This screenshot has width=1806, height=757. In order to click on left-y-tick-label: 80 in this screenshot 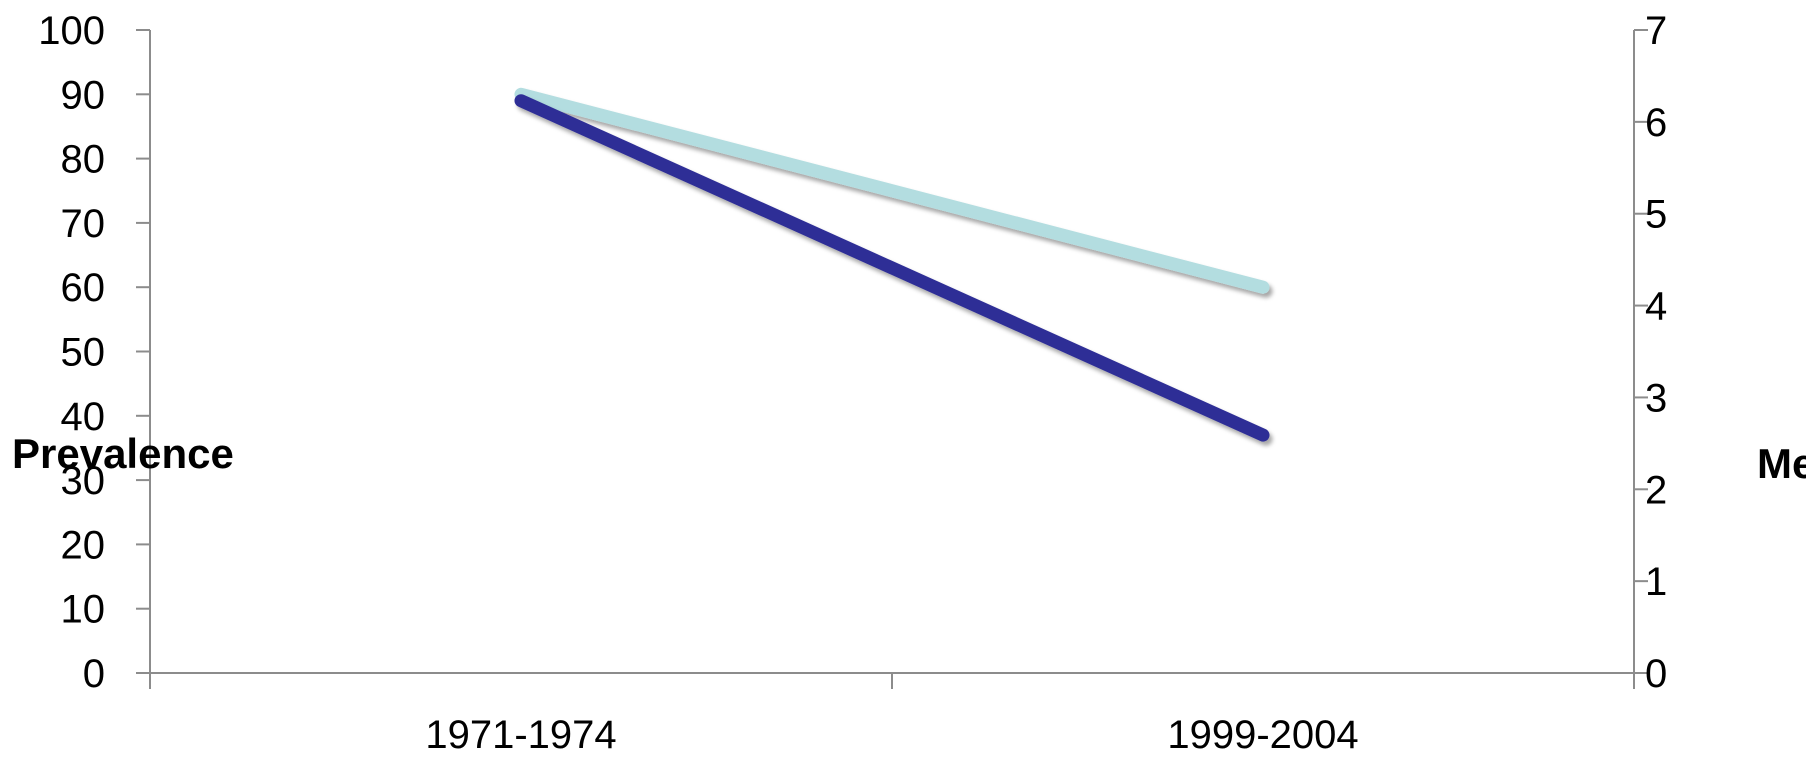, I will do `click(83, 160)`.